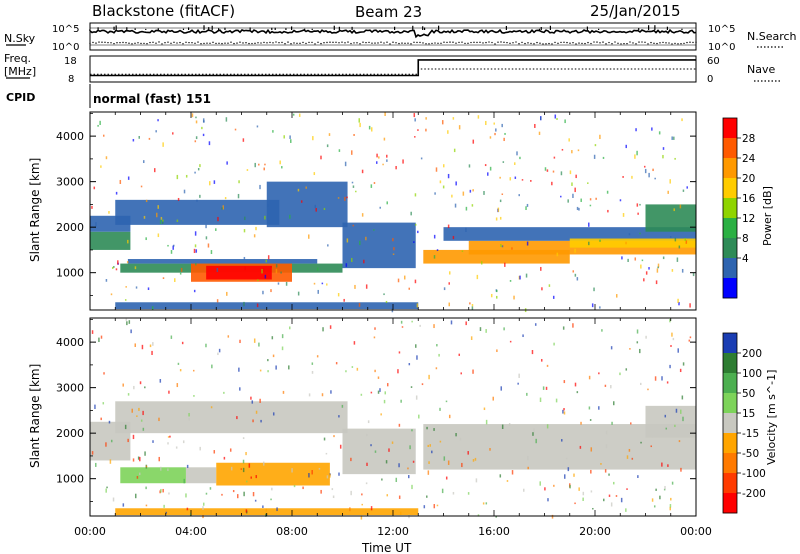 The height and width of the screenshot is (554, 800). Describe the element at coordinates (730, 228) in the screenshot. I see `power-colorbar-cell` at that location.